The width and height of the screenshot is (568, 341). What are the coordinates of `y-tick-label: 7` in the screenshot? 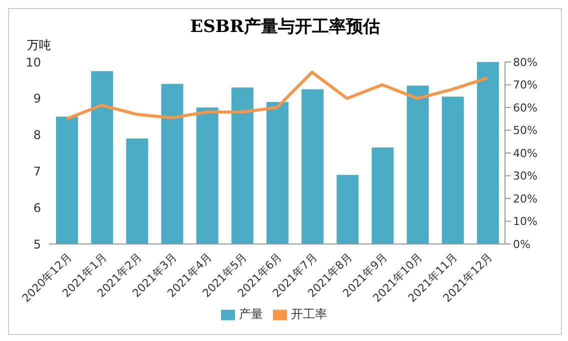 It's located at (37, 171).